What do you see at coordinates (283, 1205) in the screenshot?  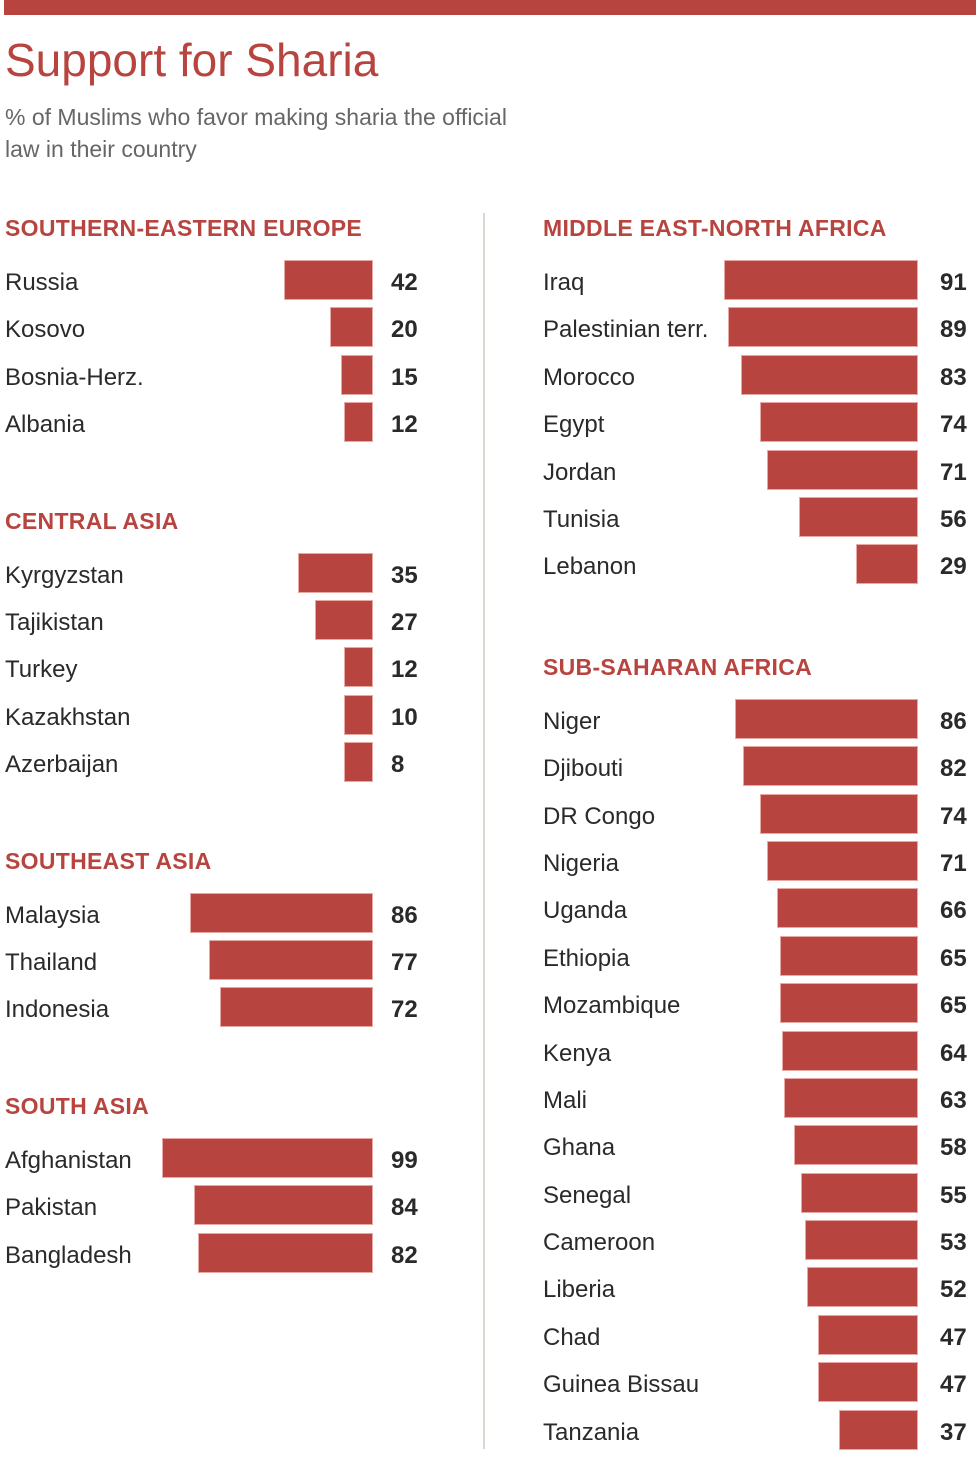 I see `bar-pakistan` at bounding box center [283, 1205].